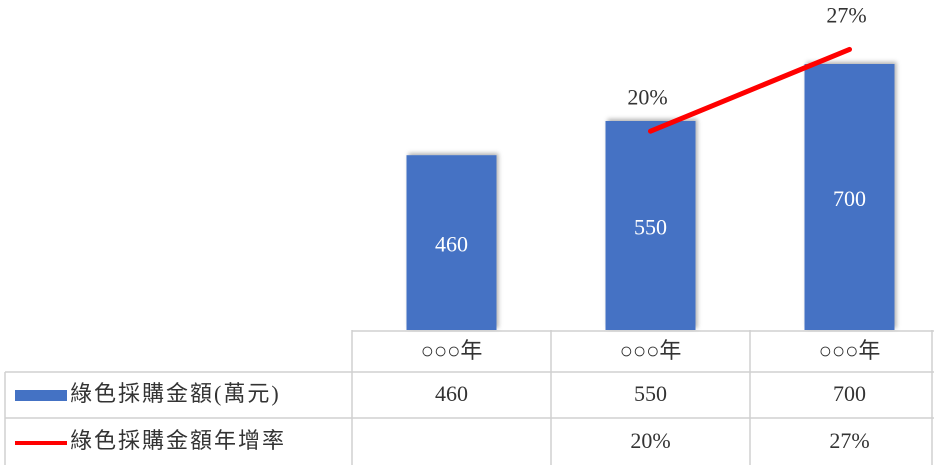 The image size is (934, 465). What do you see at coordinates (41, 395) in the screenshot?
I see `legend-swatch` at bounding box center [41, 395].